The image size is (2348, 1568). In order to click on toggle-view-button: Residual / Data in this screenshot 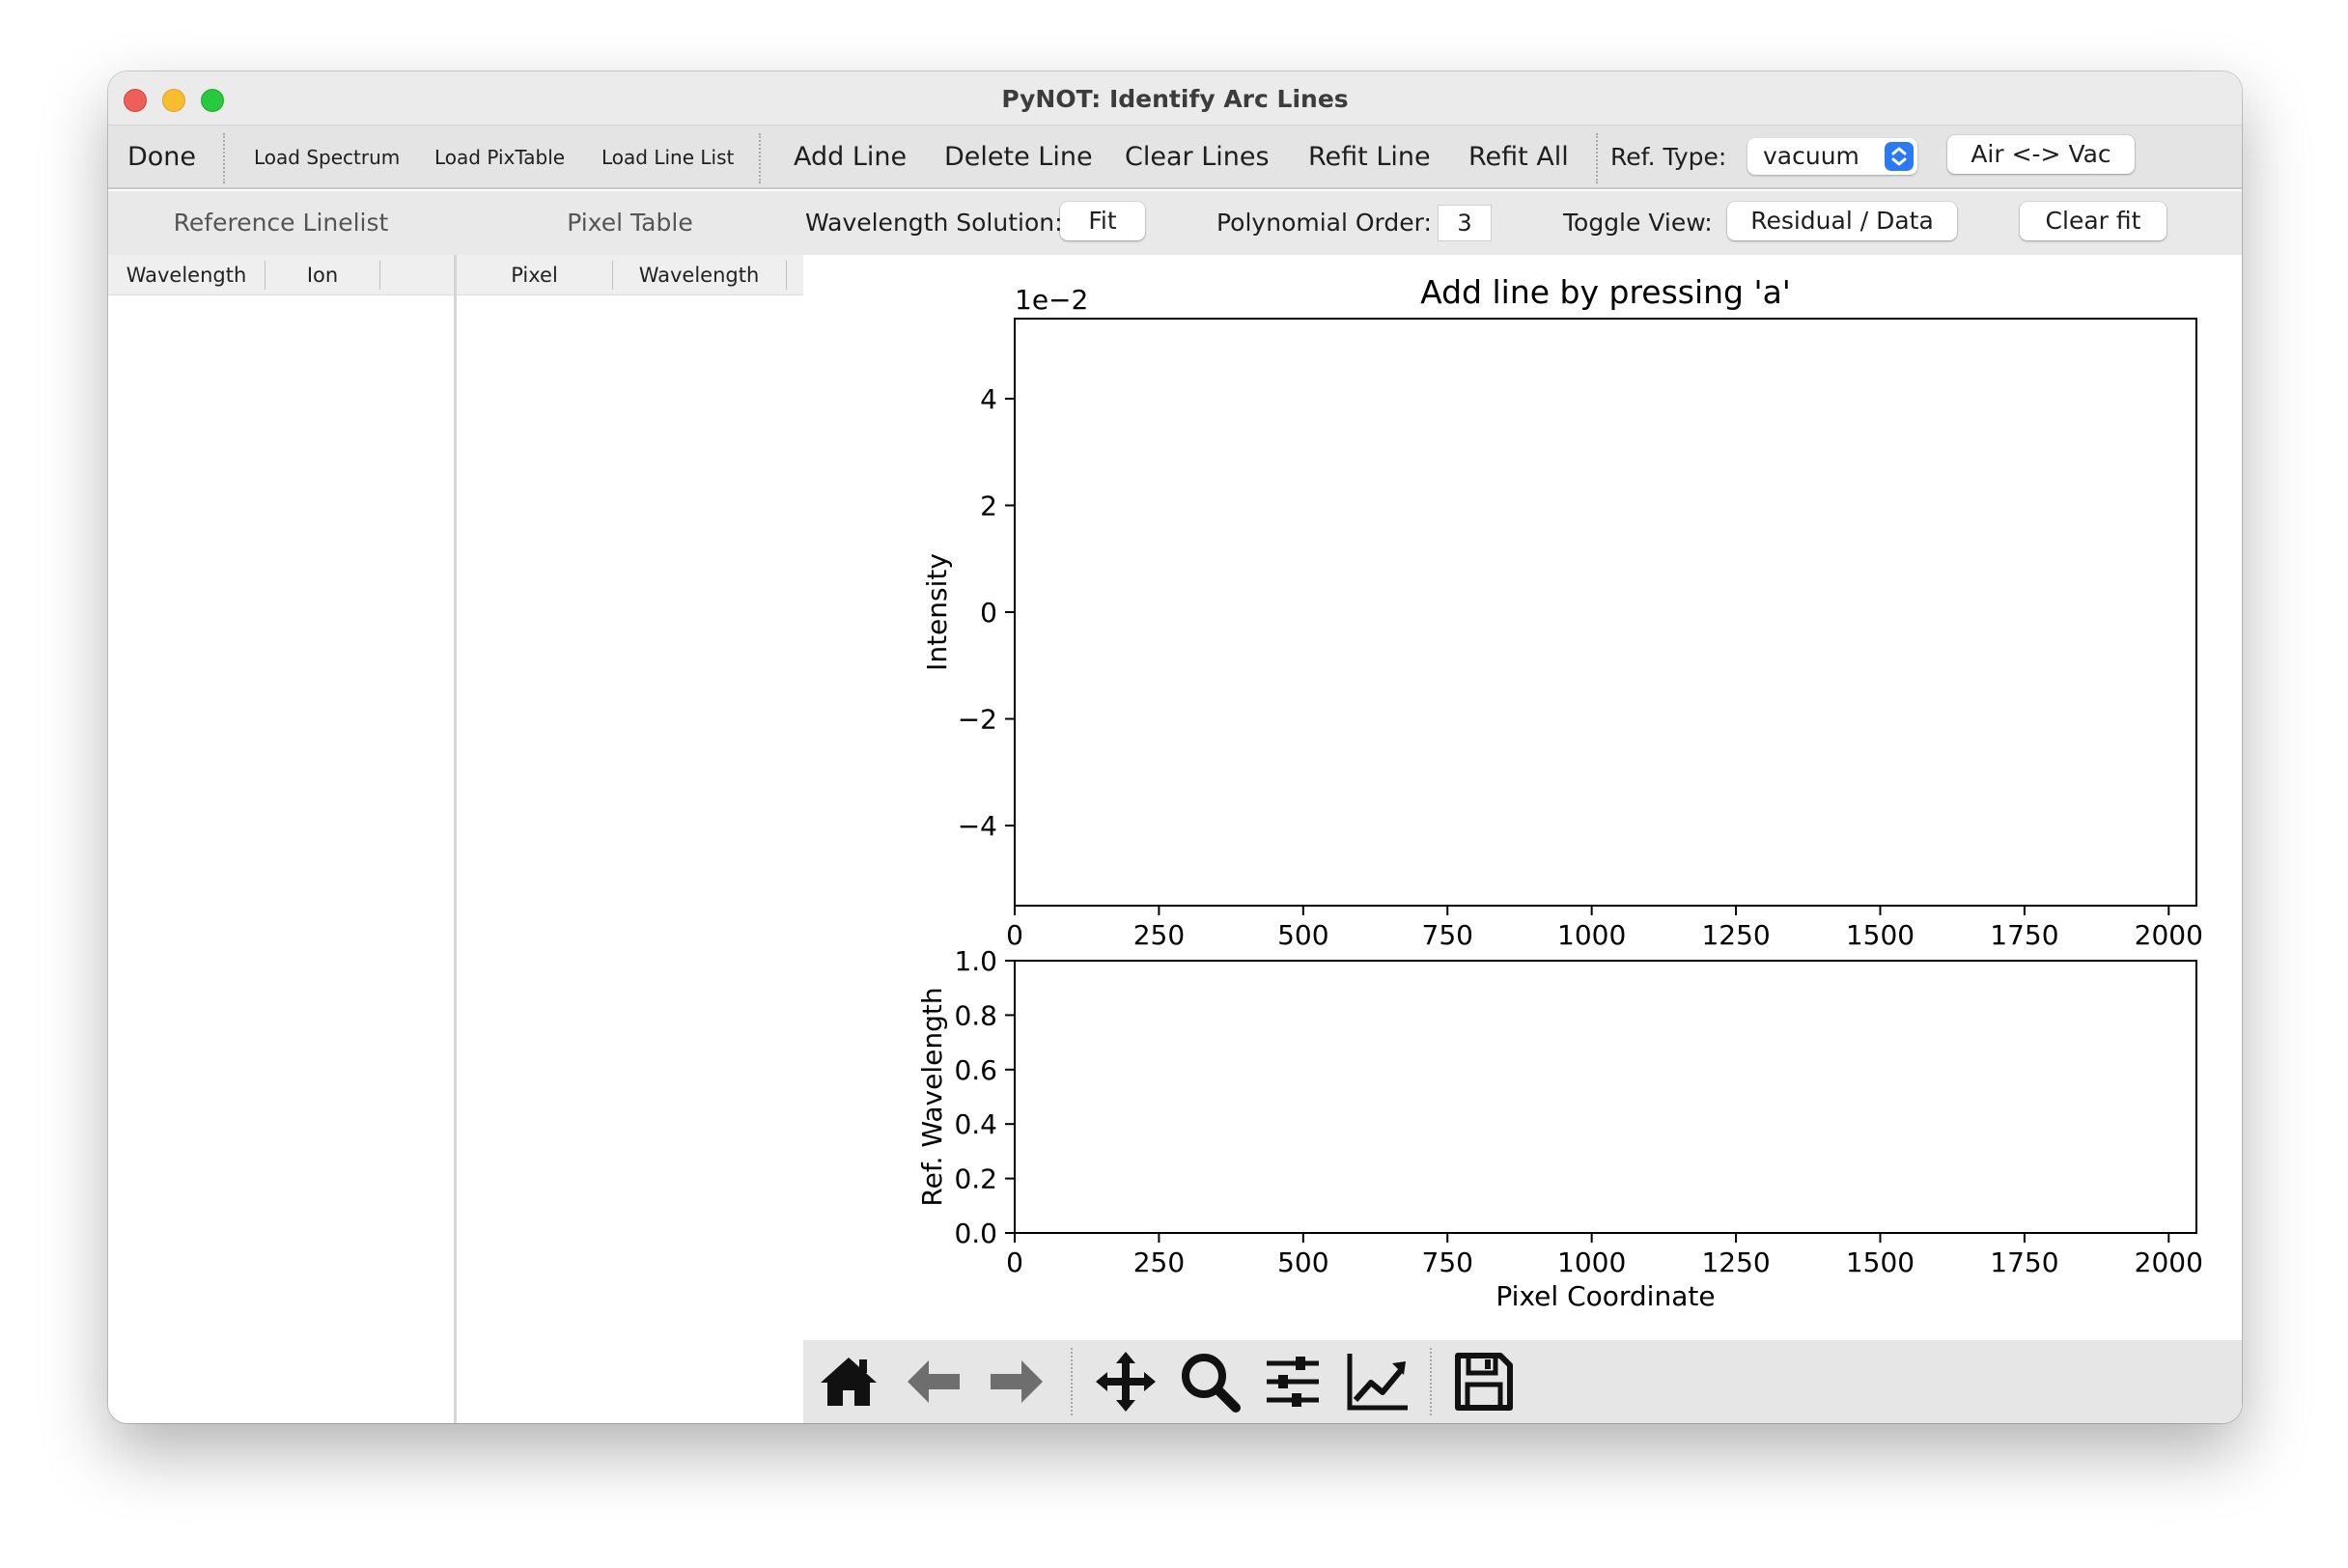, I will do `click(1842, 221)`.